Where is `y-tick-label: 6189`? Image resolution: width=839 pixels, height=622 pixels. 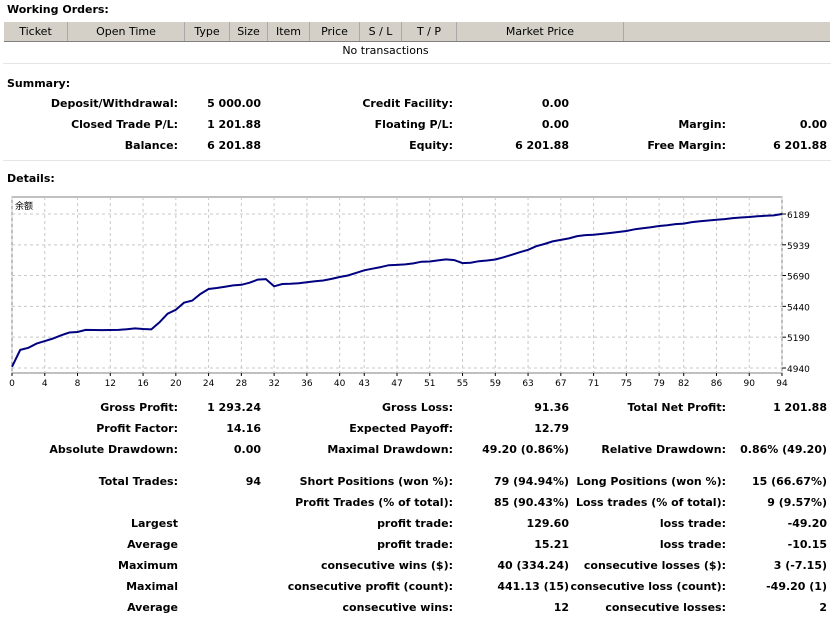
y-tick-label: 6189 is located at coordinates (798, 216).